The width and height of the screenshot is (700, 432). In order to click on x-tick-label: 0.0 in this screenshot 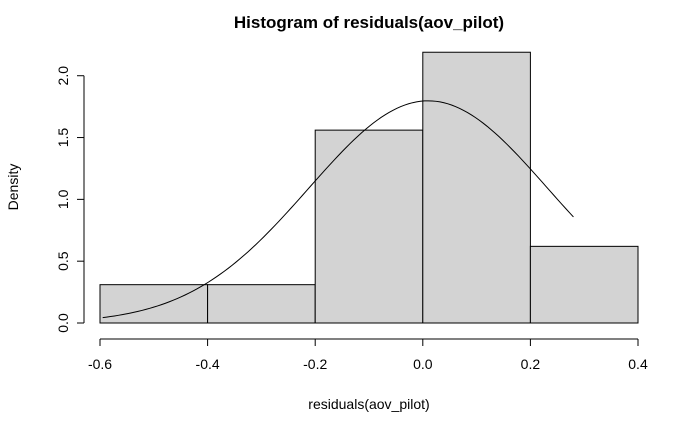, I will do `click(423, 364)`.